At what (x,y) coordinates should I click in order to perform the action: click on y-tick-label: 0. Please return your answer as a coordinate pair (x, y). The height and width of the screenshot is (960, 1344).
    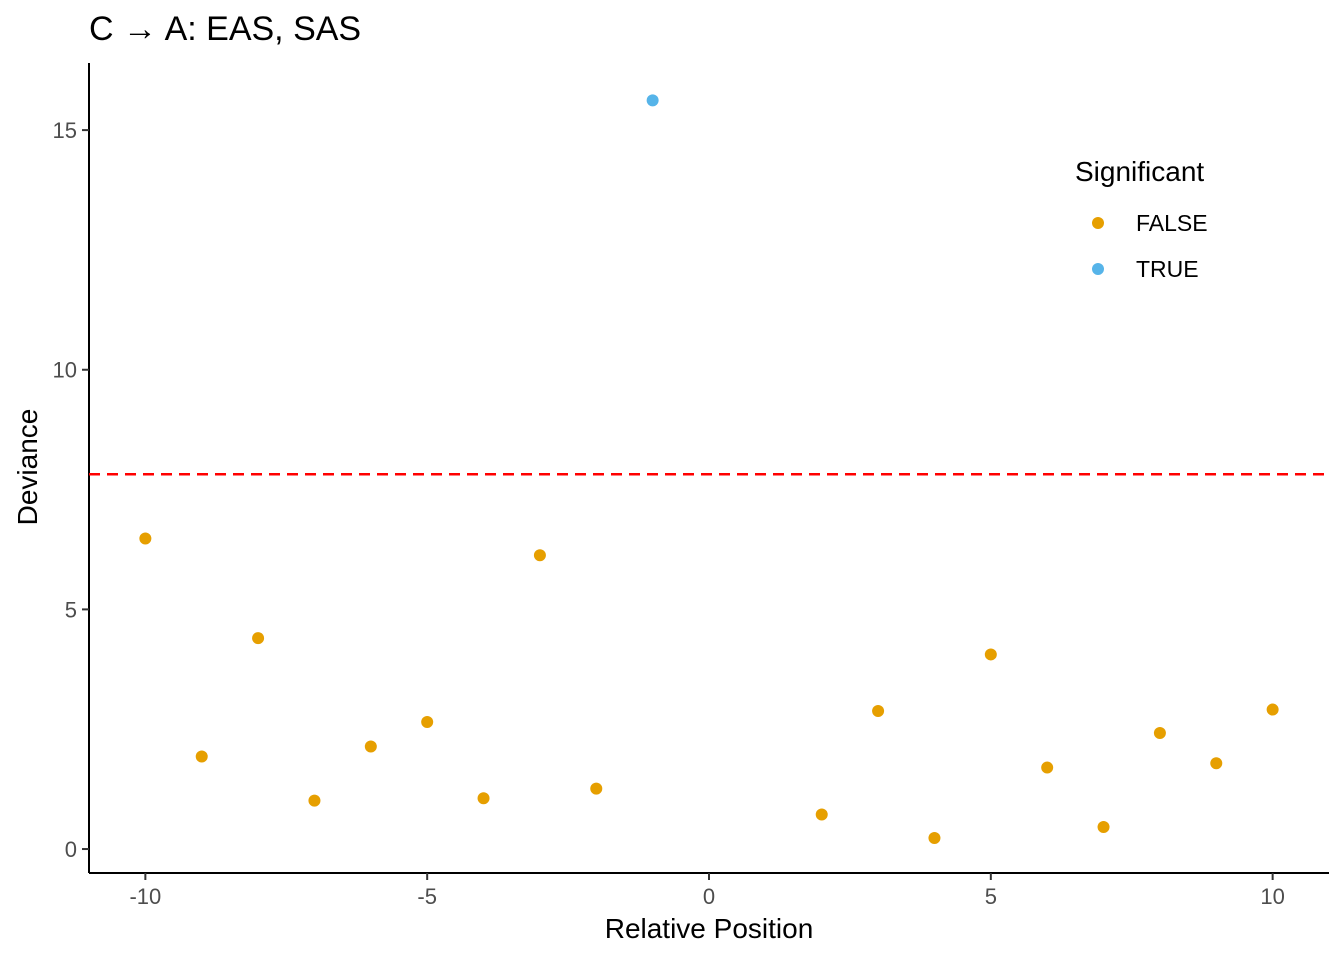
    Looking at the image, I should click on (71, 849).